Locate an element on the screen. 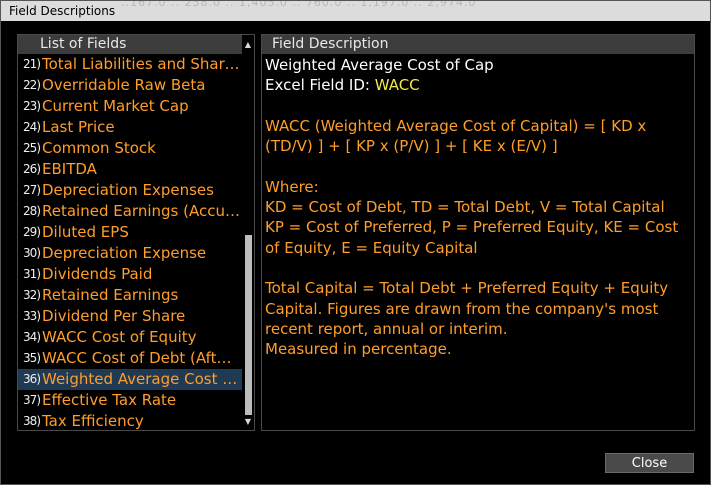  field-list-item-number: 24) is located at coordinates (32, 127).